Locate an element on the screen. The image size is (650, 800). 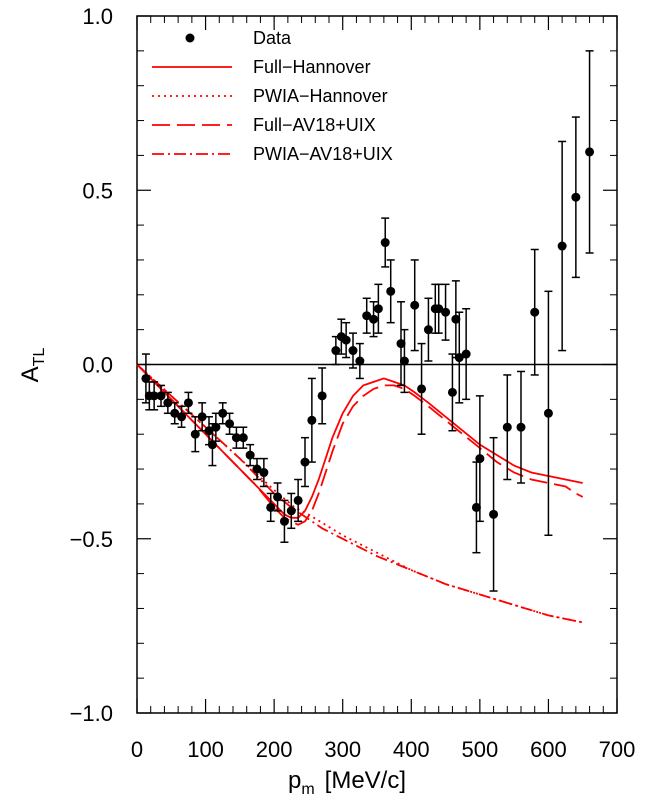
y-tick-label: 1.0 is located at coordinates (97, 16).